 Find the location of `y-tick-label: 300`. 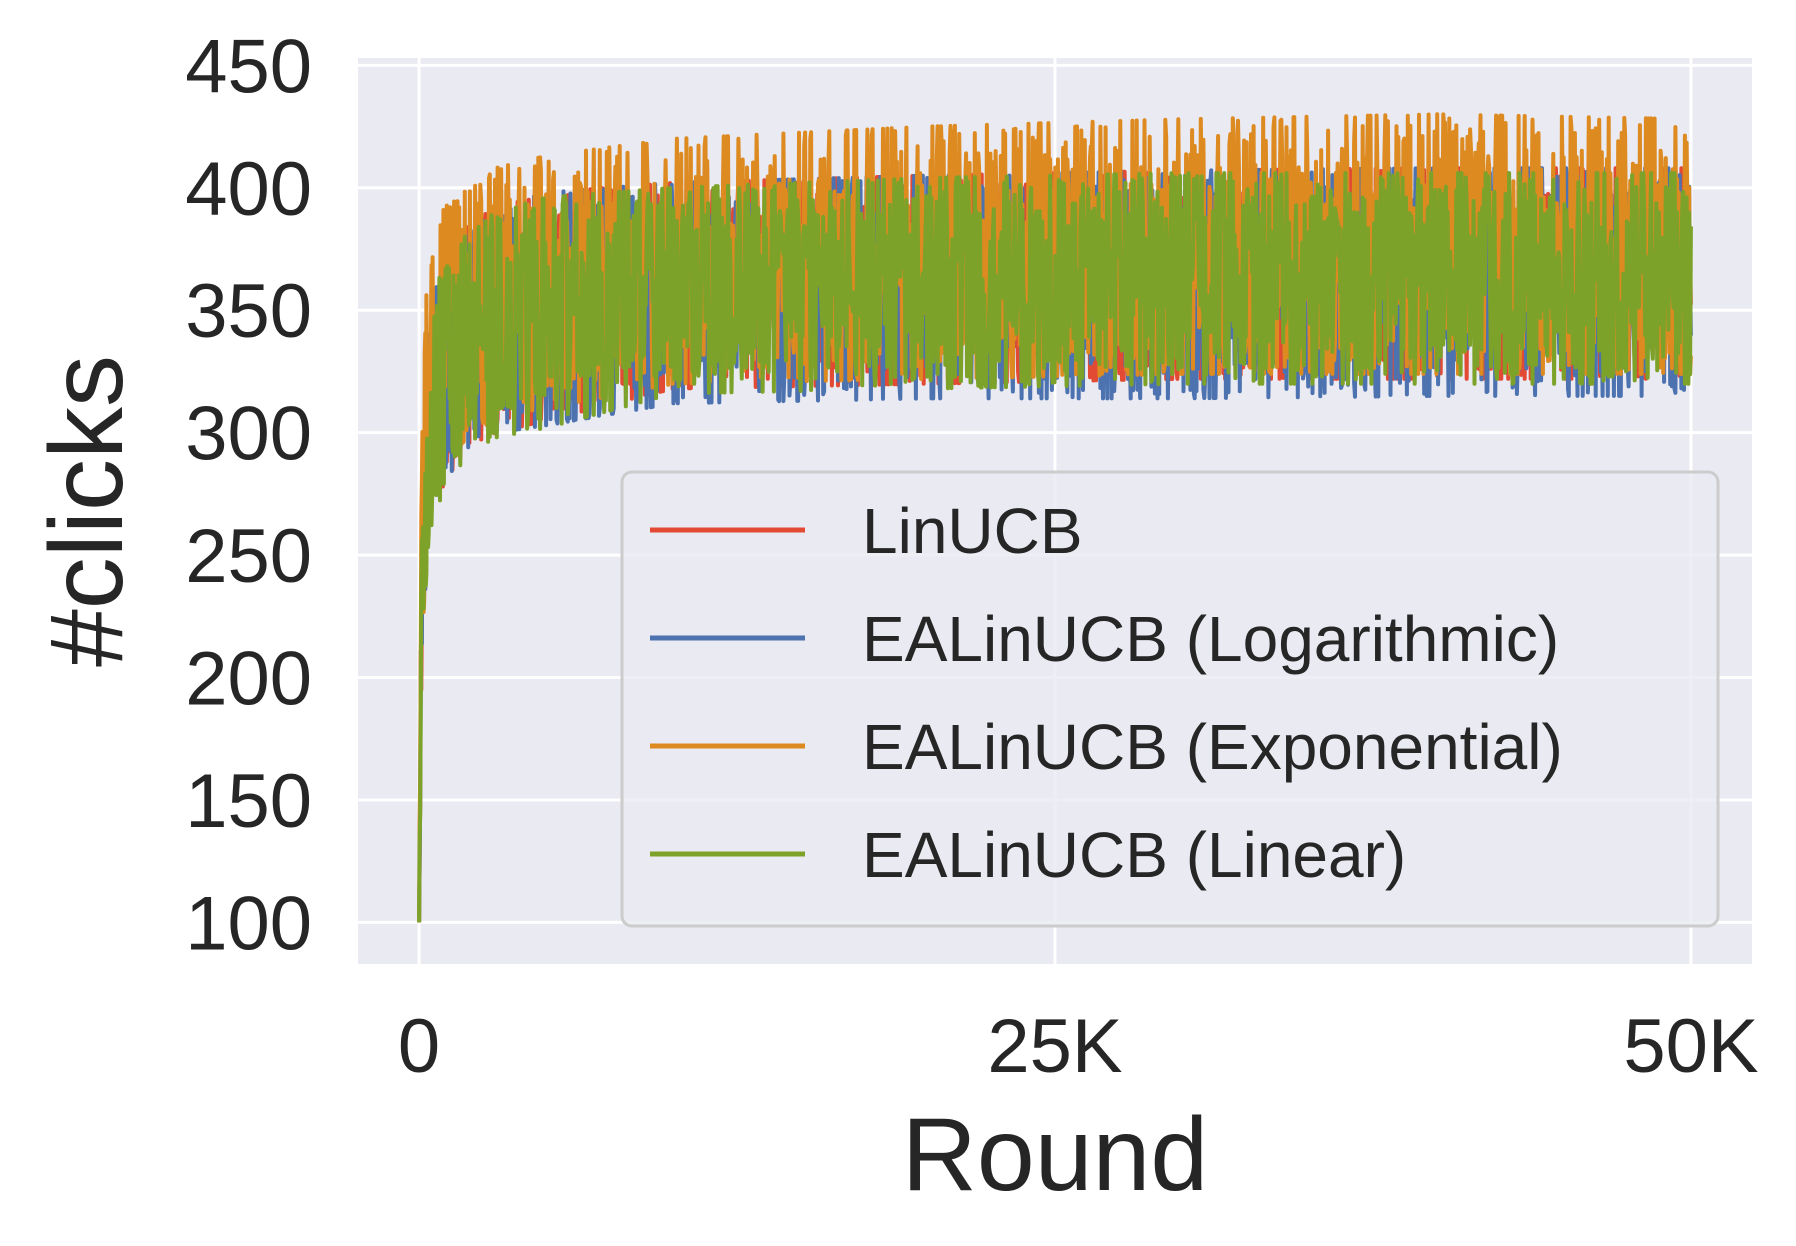

y-tick-label: 300 is located at coordinates (248, 434).